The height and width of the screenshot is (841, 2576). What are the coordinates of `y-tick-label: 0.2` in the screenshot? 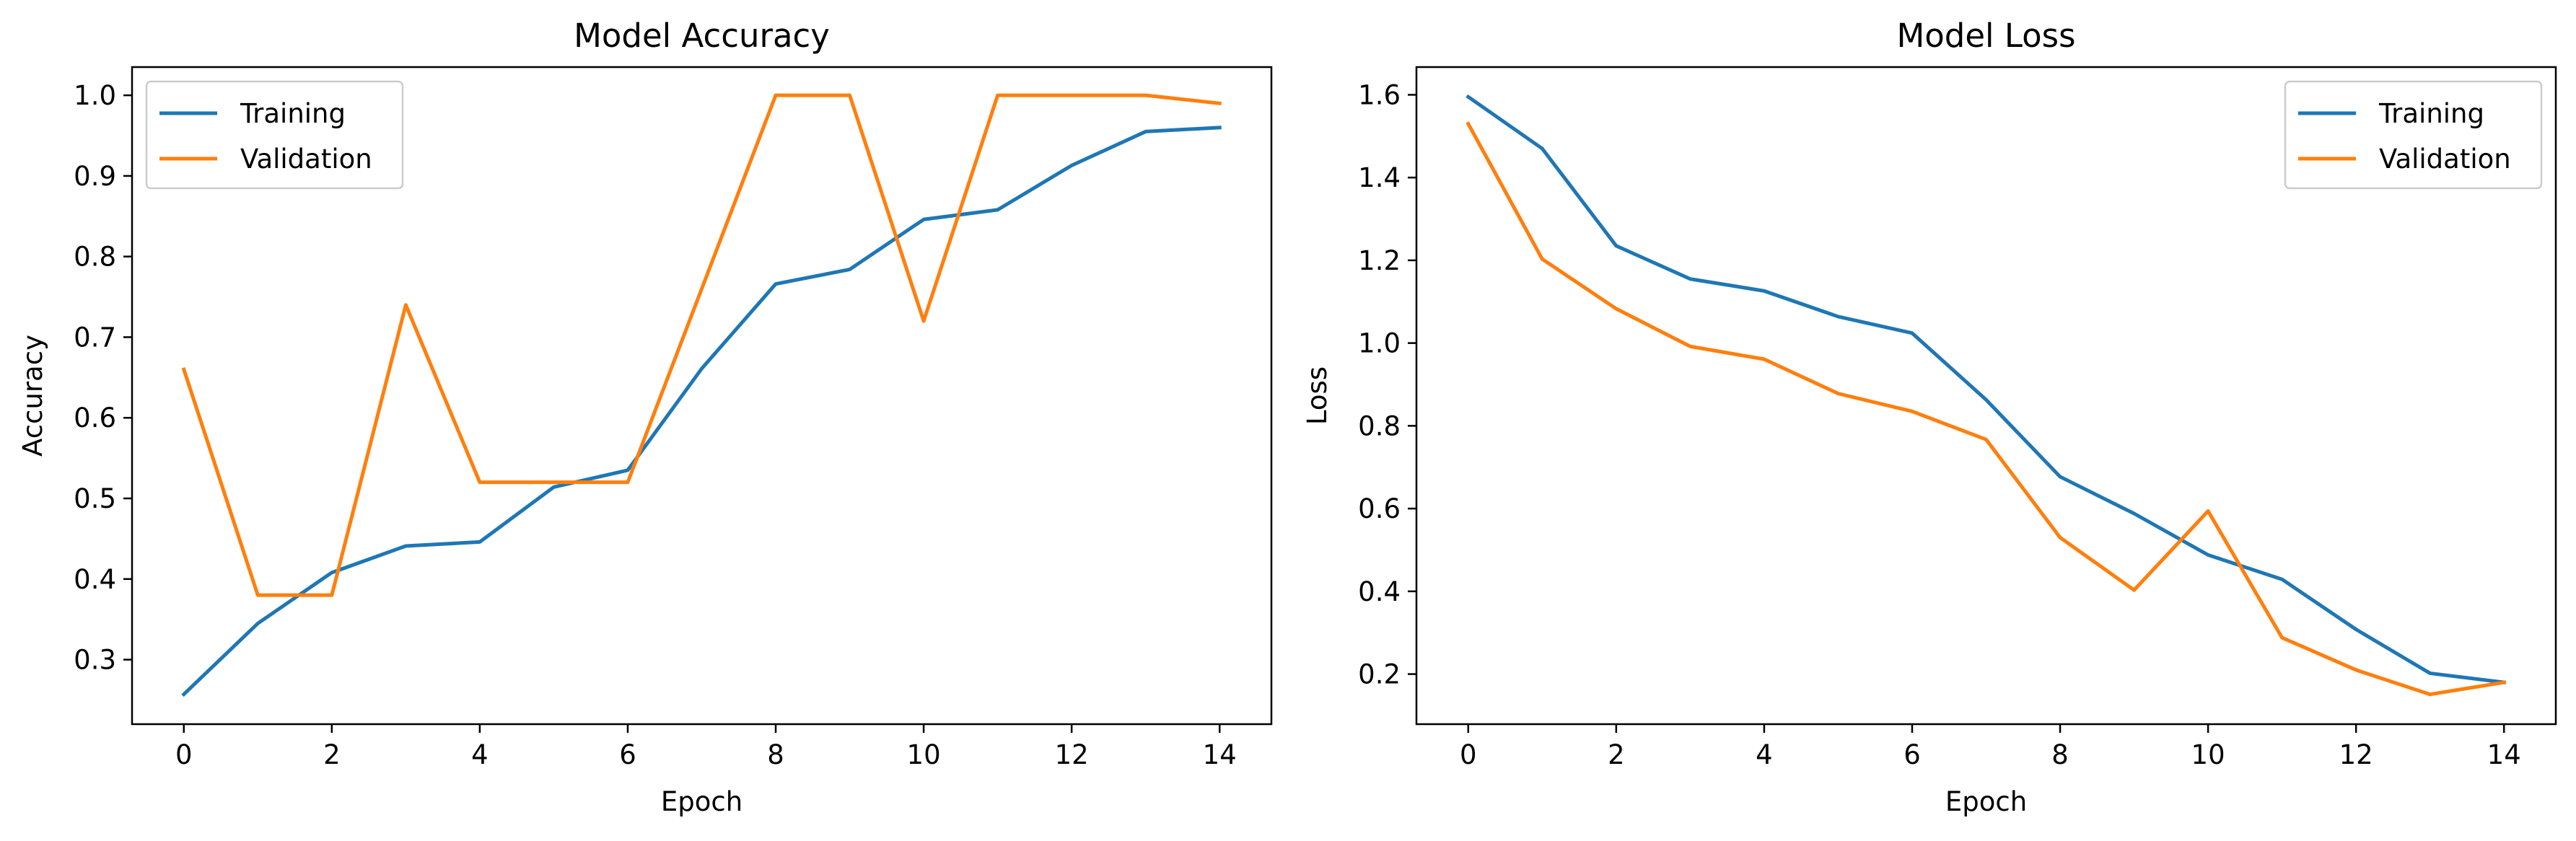 It's located at (1379, 674).